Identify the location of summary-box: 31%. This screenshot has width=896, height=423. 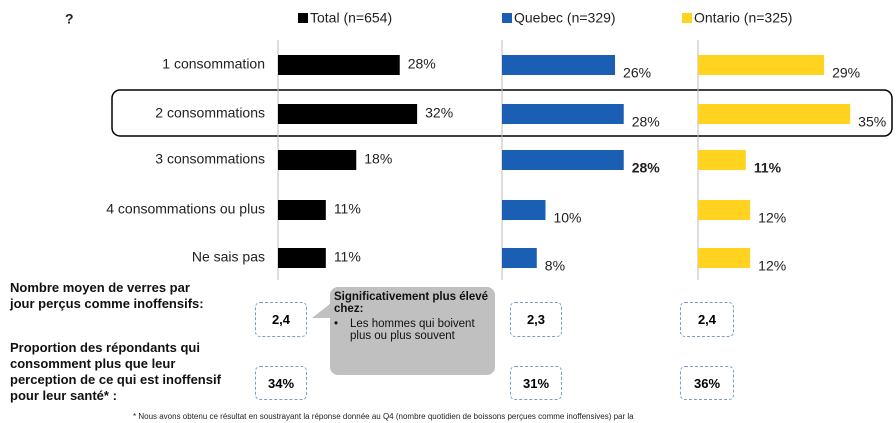
(536, 383).